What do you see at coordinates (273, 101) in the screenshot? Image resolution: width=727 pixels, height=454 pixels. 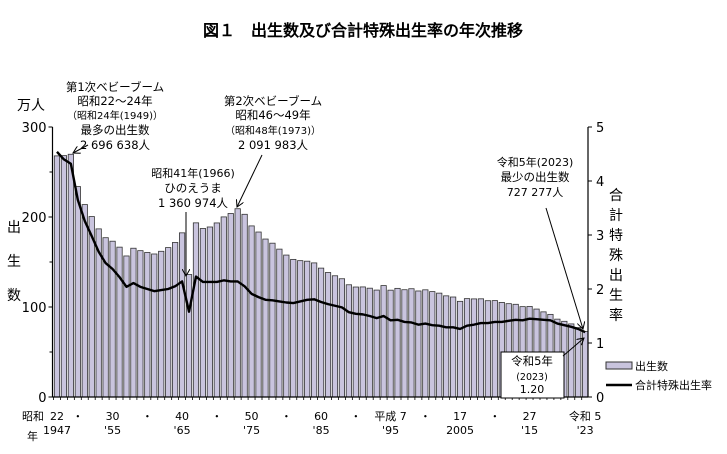 I see `annotation-boom2-line: 第2次ベビーブーム` at bounding box center [273, 101].